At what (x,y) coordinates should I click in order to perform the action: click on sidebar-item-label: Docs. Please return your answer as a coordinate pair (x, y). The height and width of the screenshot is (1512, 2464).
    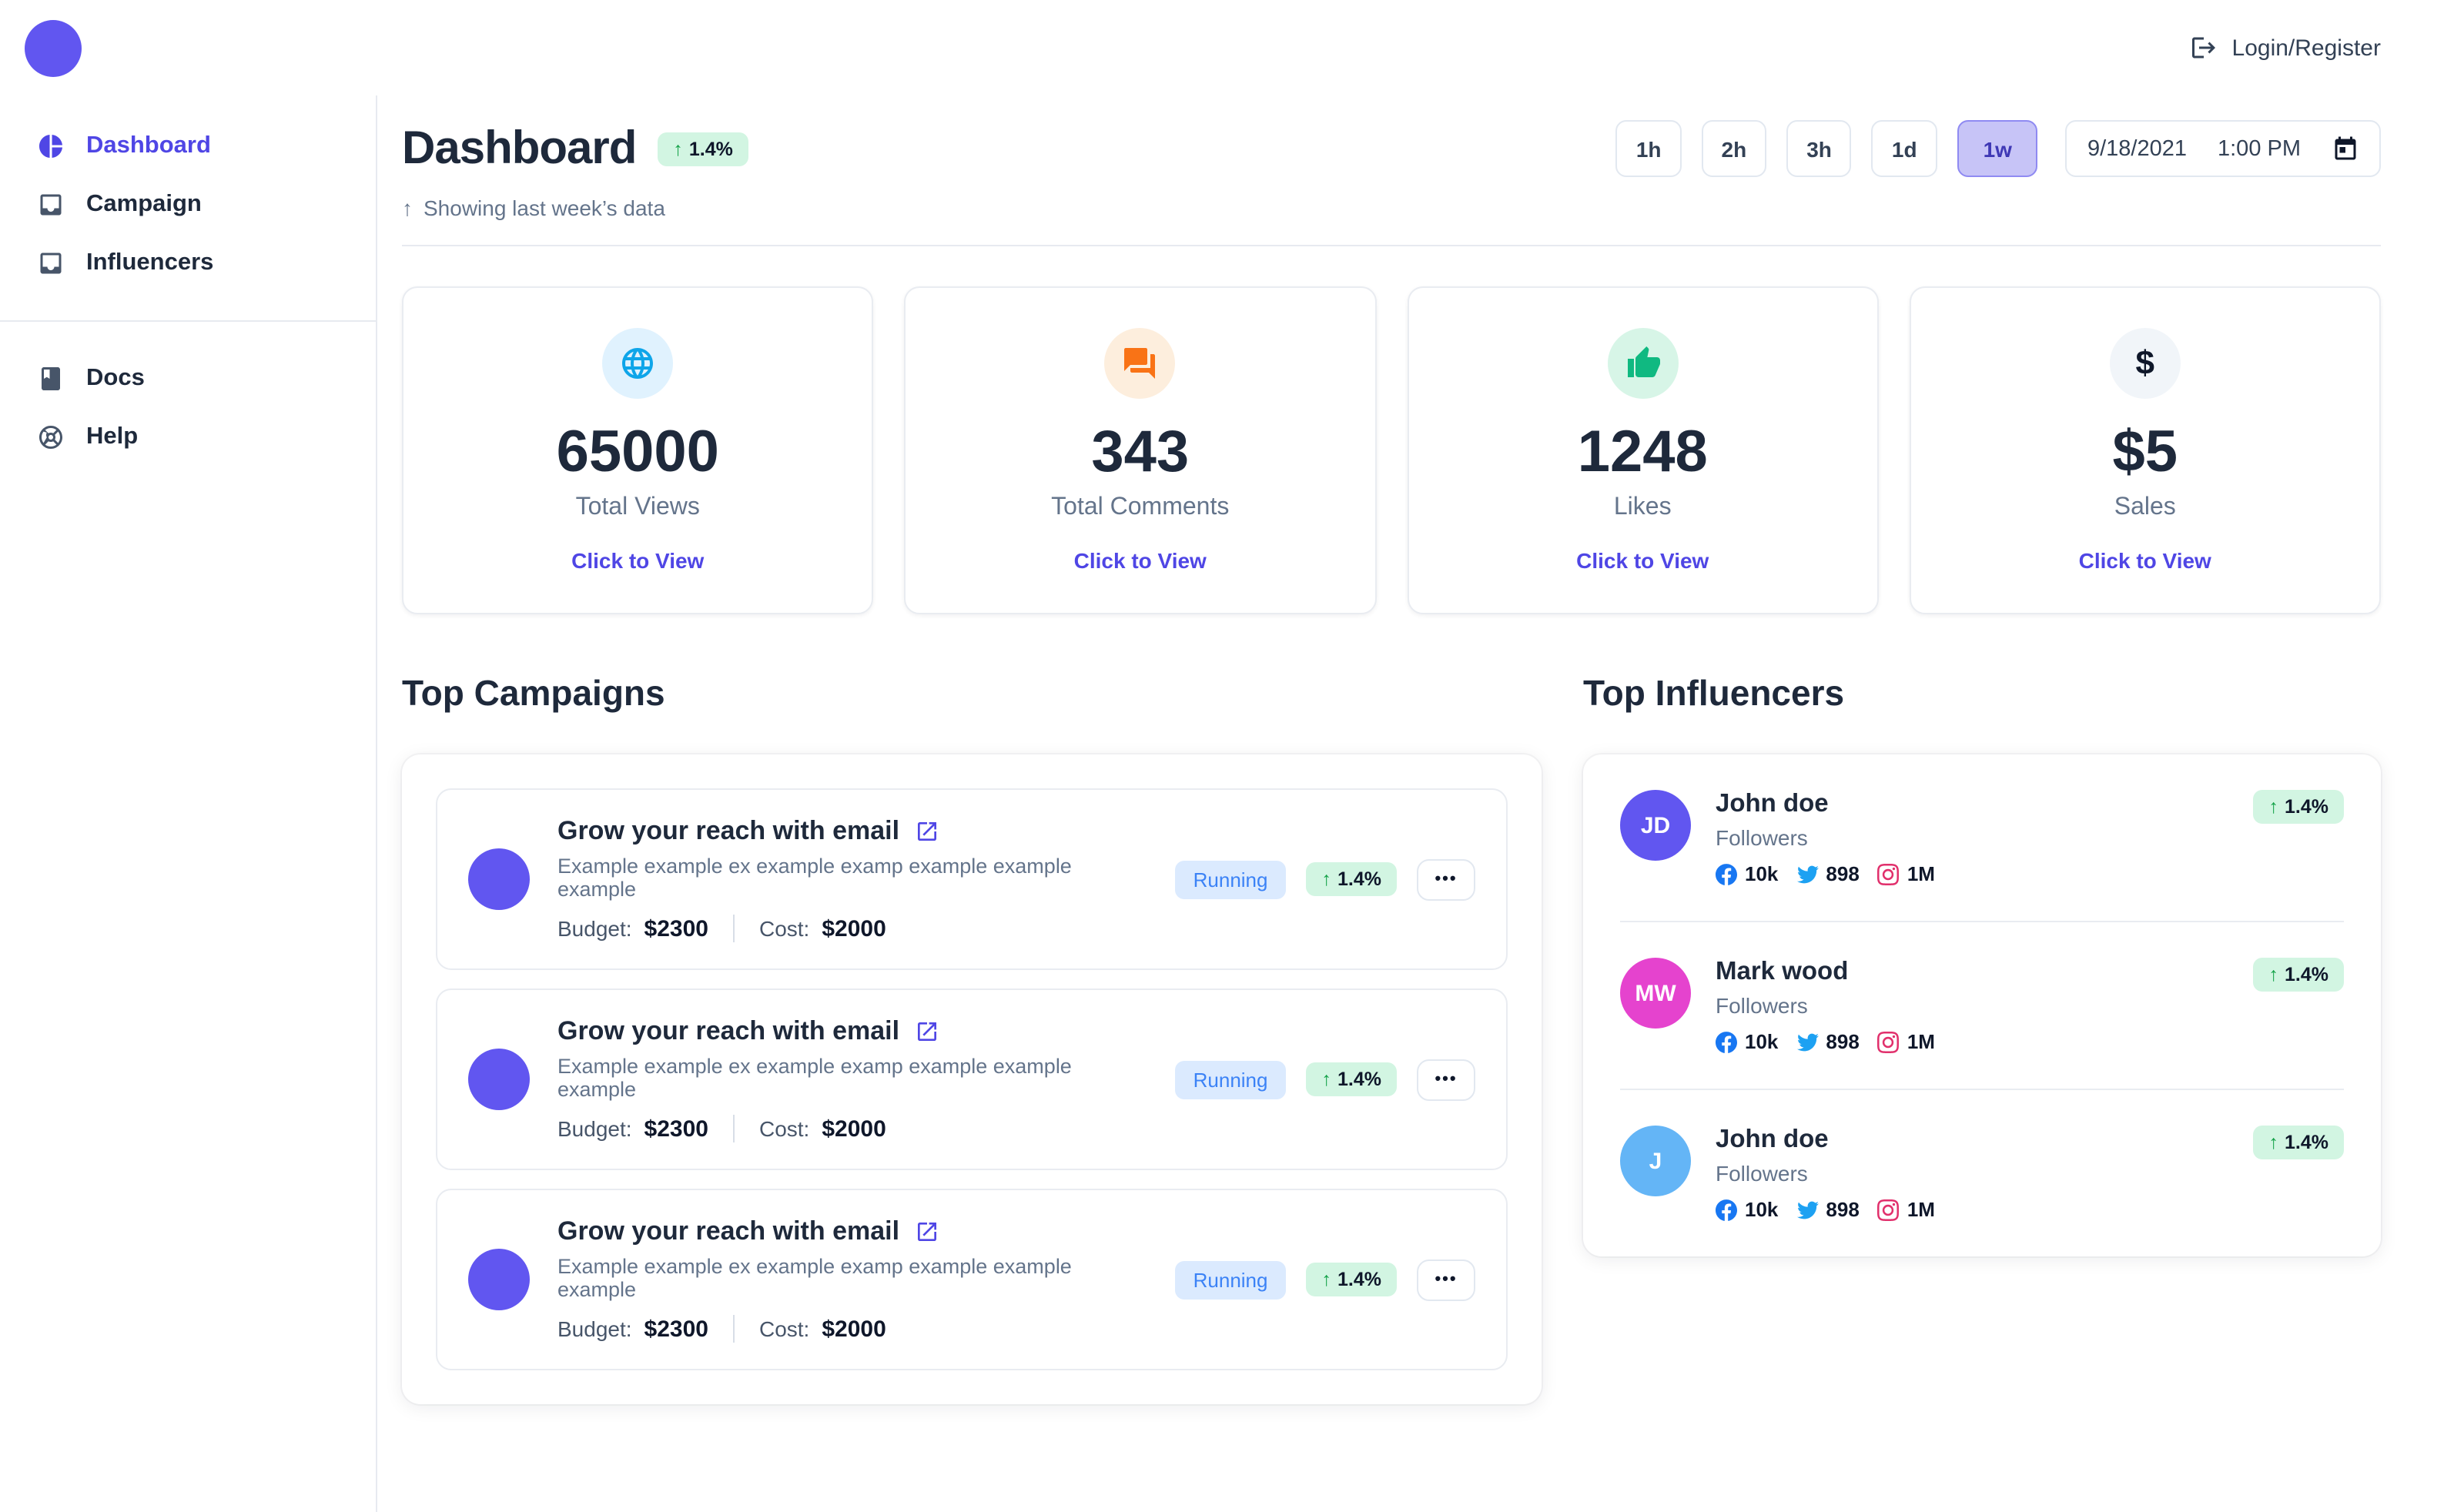
    Looking at the image, I should click on (115, 378).